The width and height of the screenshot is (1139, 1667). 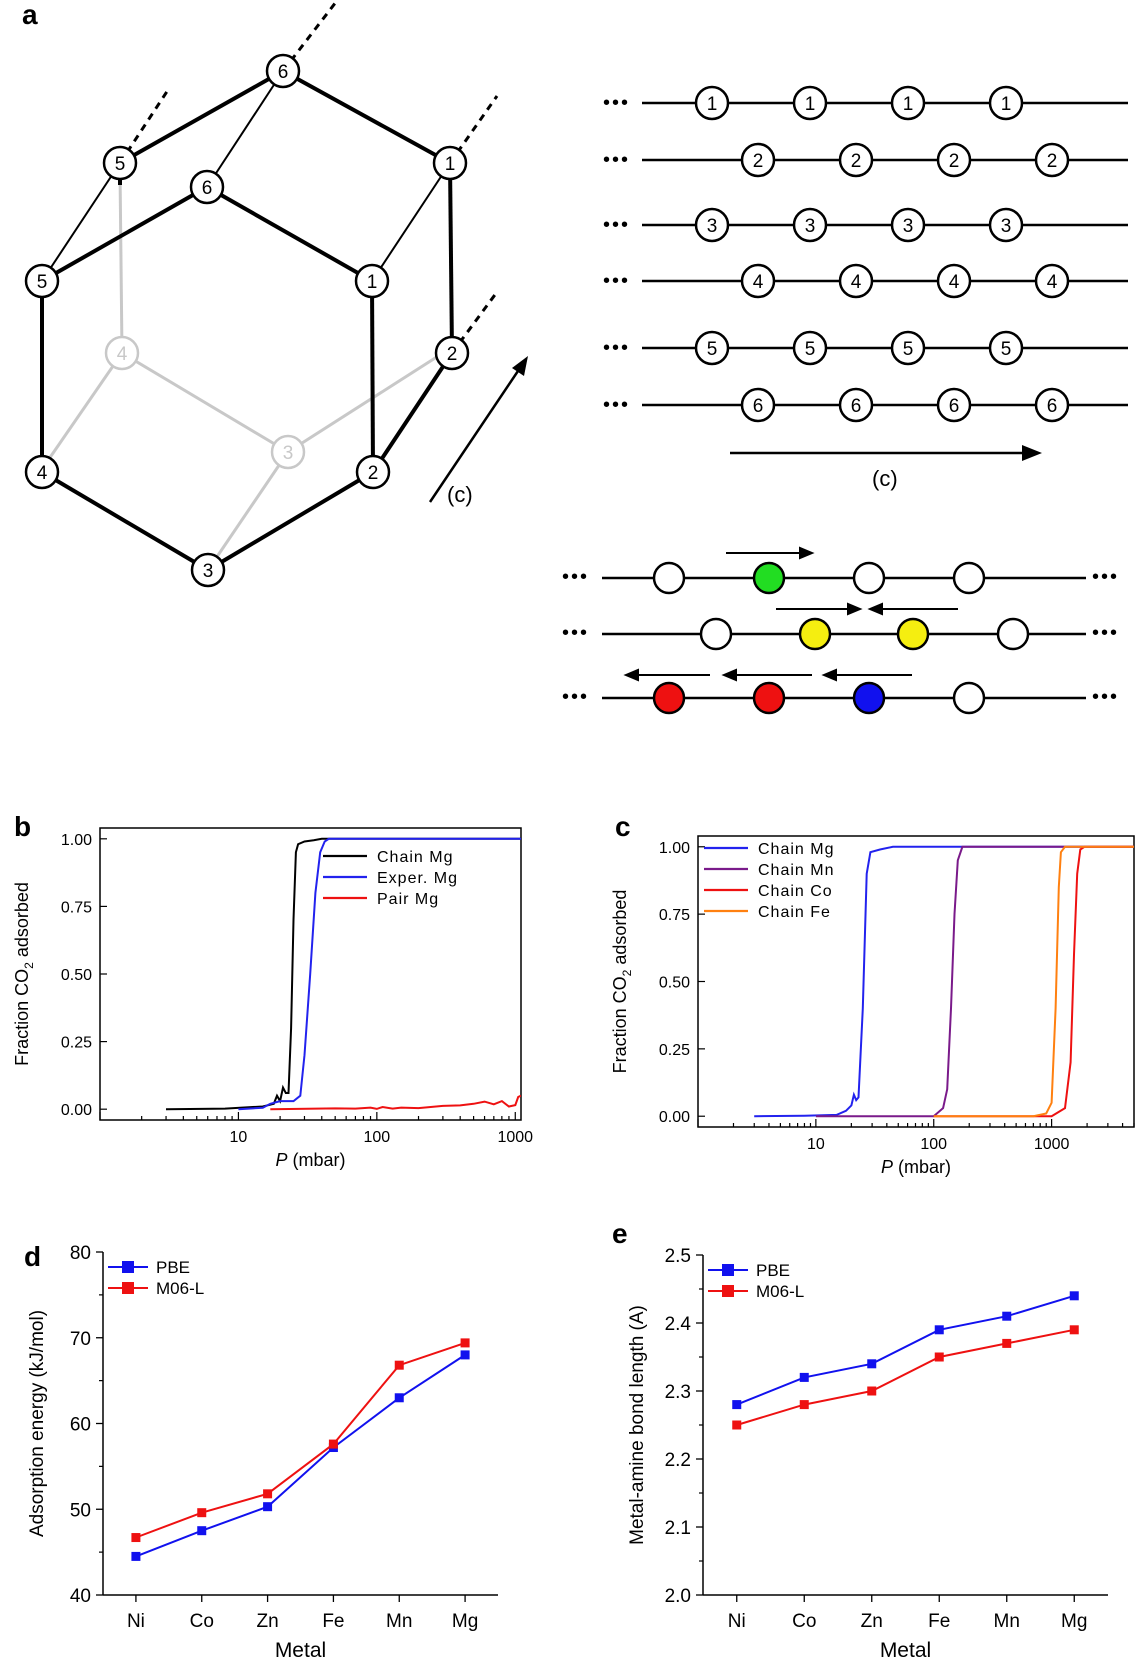 What do you see at coordinates (780, 1291) in the screenshot?
I see `legend-label: M06-L` at bounding box center [780, 1291].